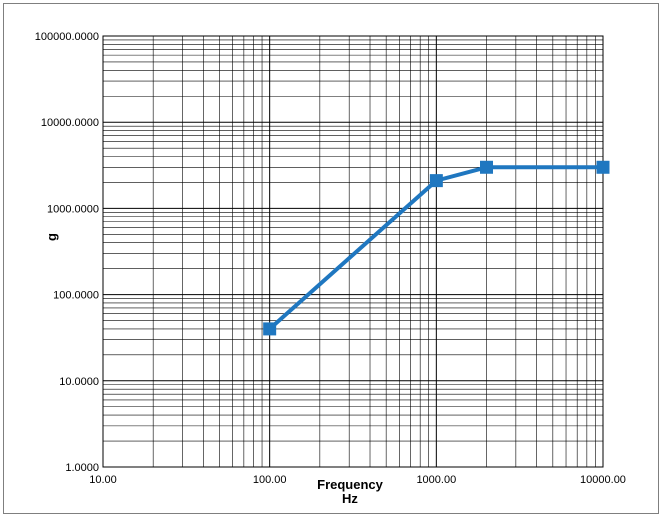 The height and width of the screenshot is (517, 662). Describe the element at coordinates (270, 480) in the screenshot. I see `x-tick-label: 100.00` at that location.